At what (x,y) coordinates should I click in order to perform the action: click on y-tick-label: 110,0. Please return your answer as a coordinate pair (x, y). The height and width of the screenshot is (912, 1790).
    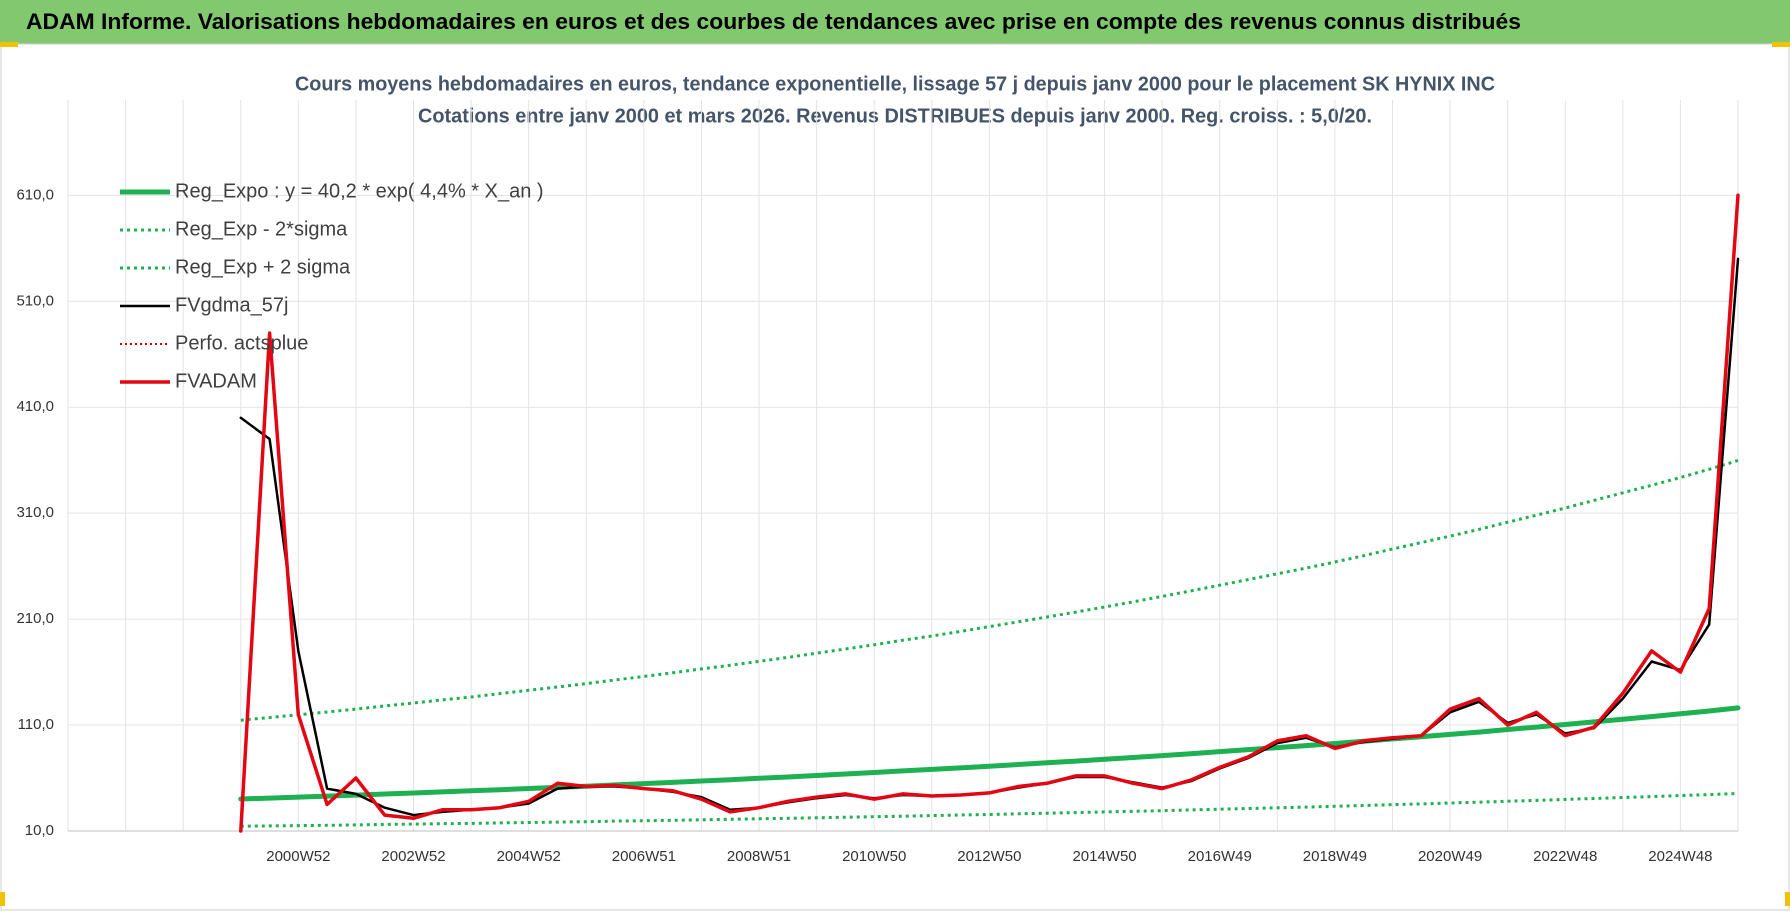
    Looking at the image, I should click on (36, 724).